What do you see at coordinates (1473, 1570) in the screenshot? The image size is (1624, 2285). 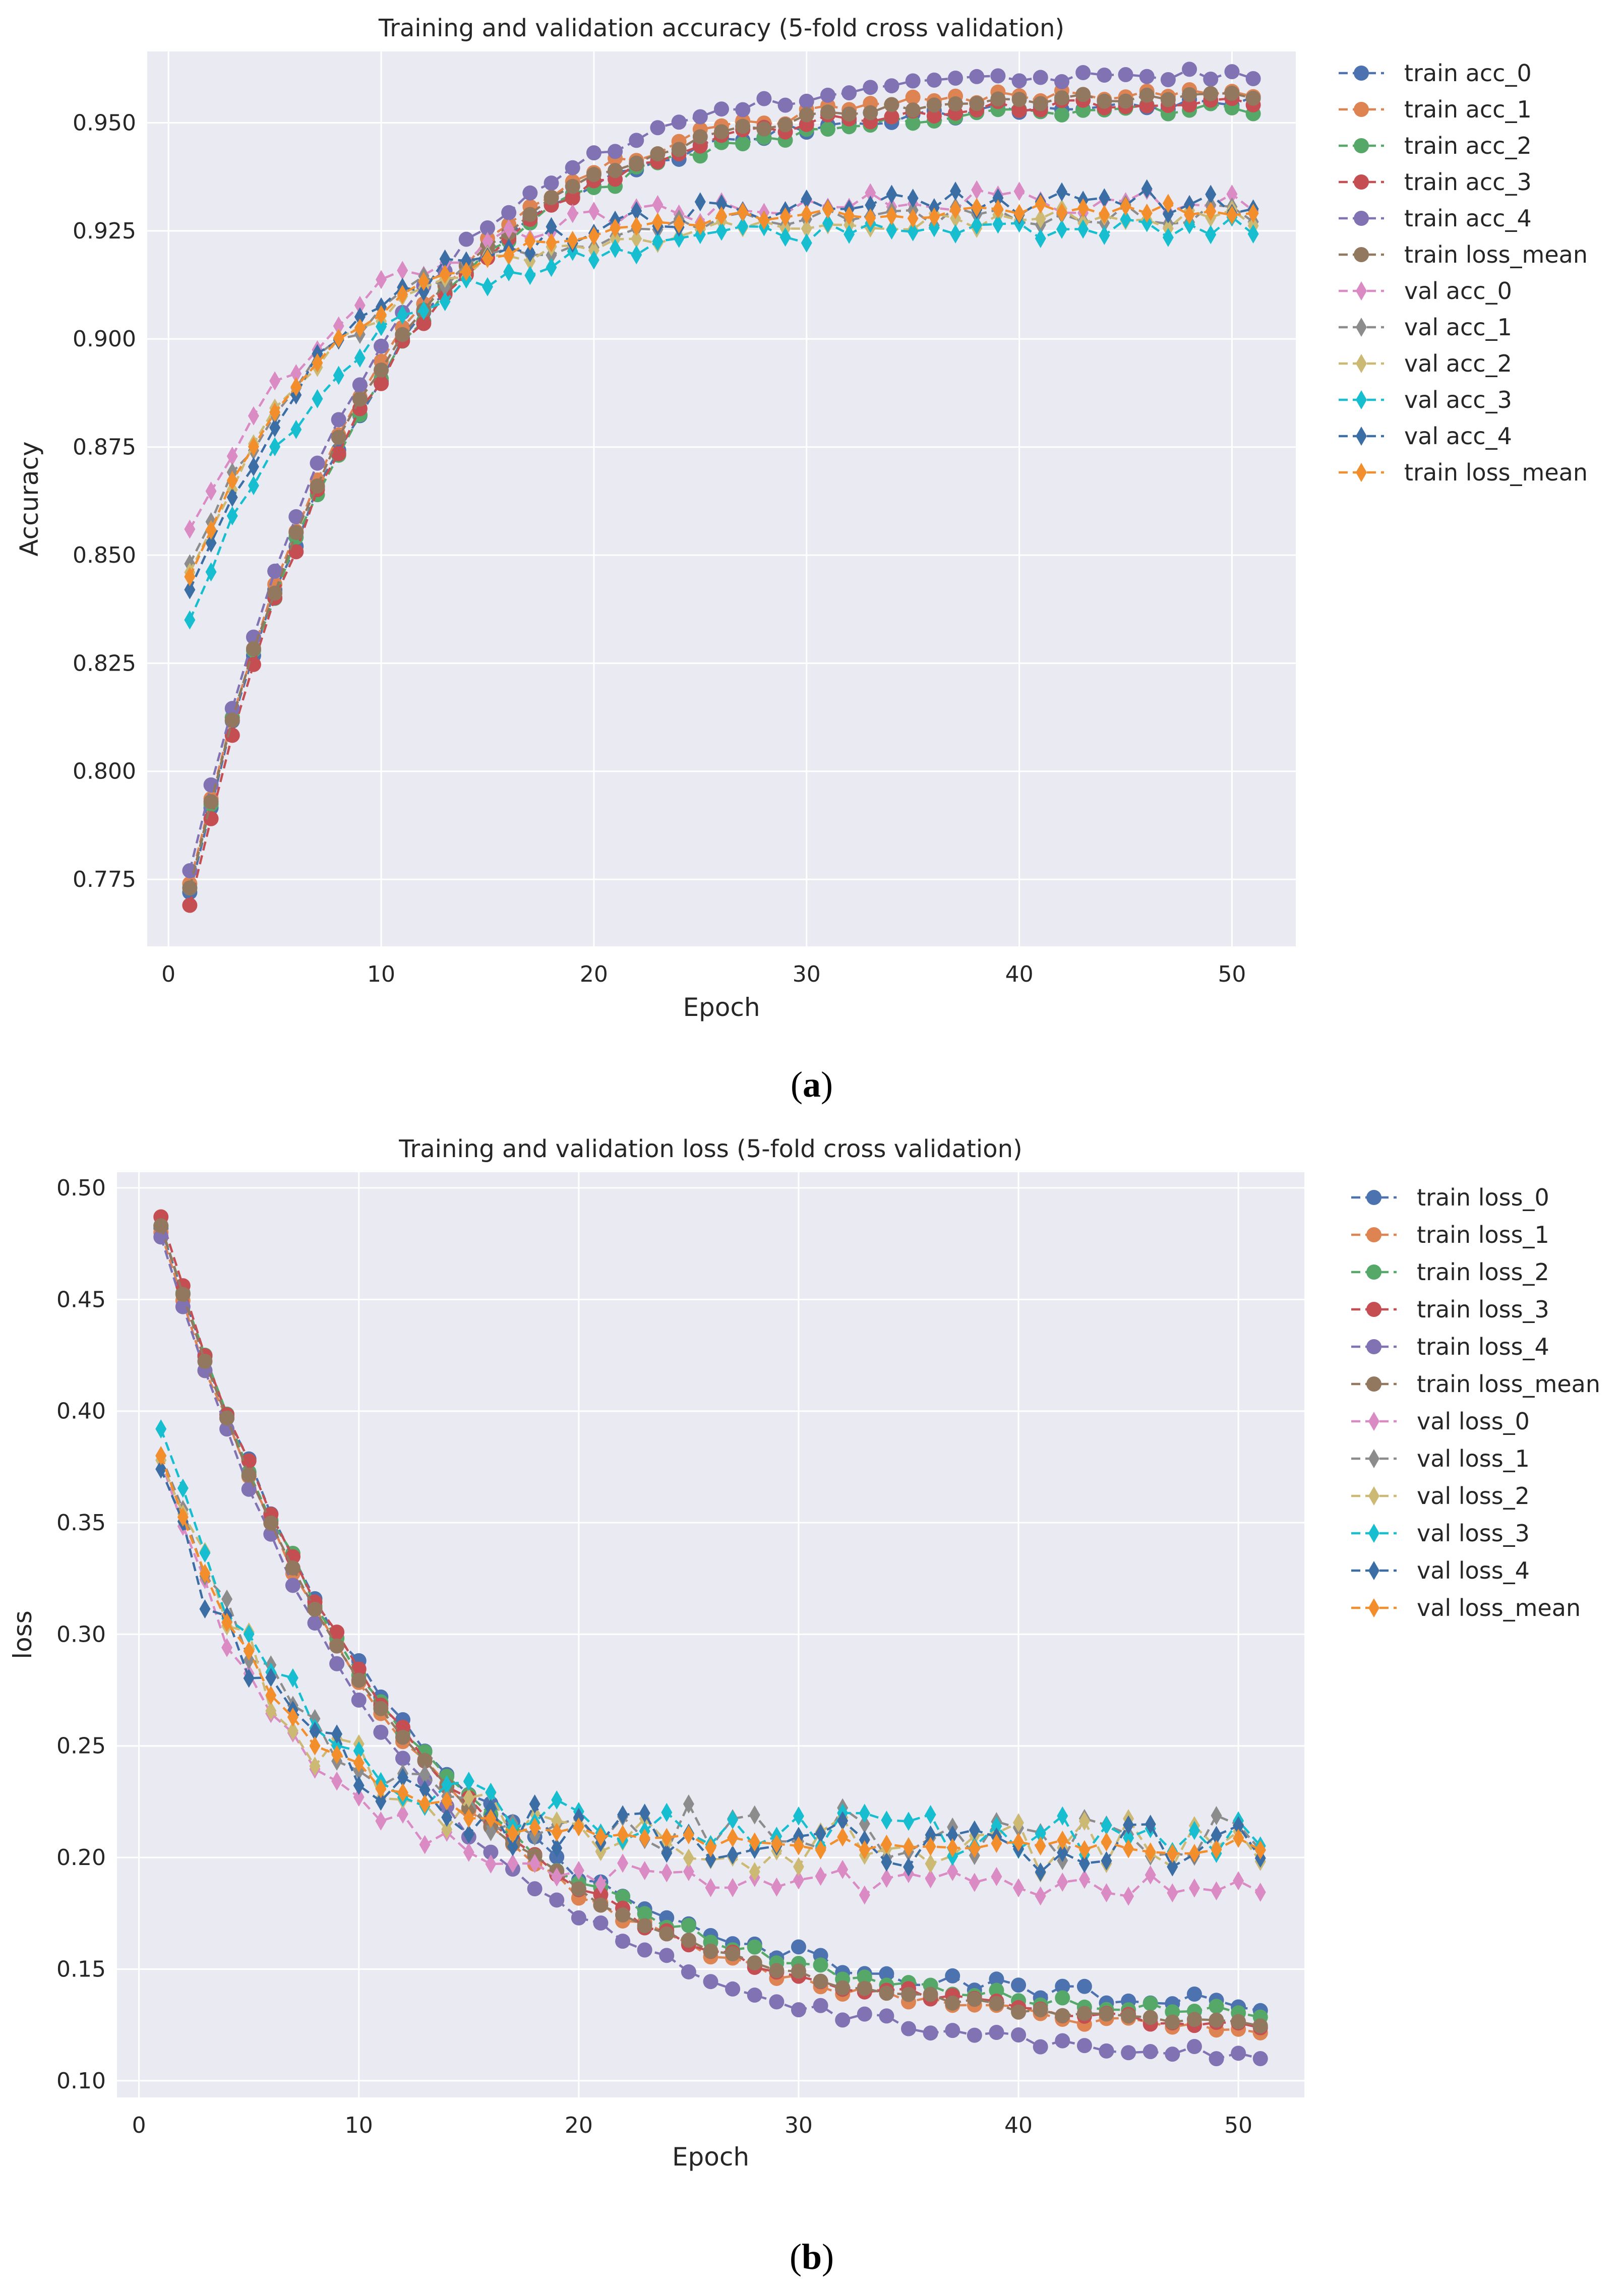 I see `legend-label: val loss_4` at bounding box center [1473, 1570].